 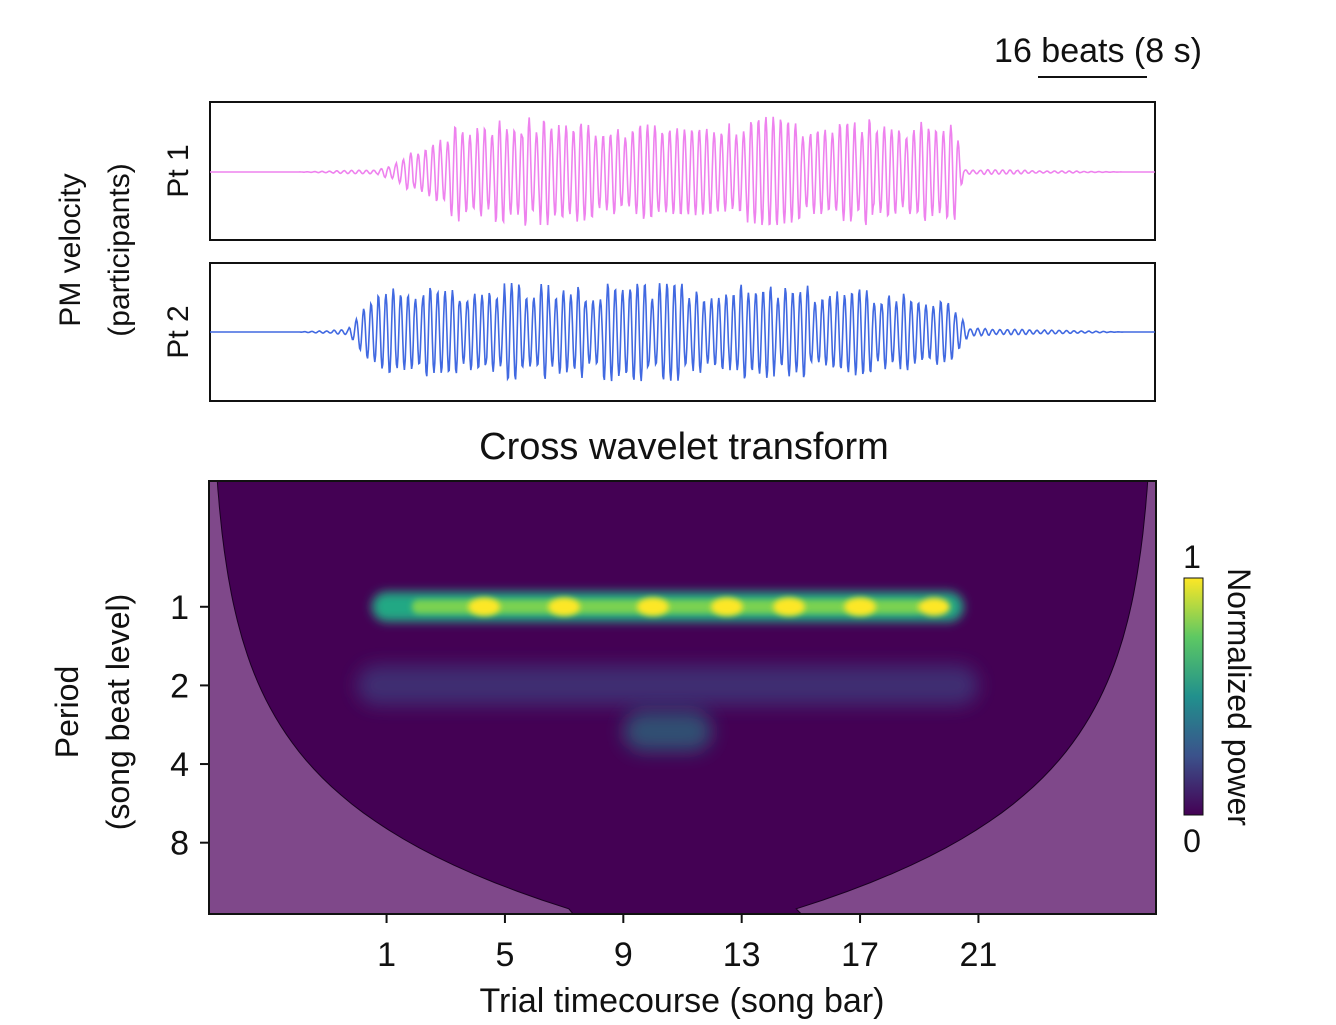 What do you see at coordinates (623, 955) in the screenshot?
I see `x-tick-label: 9` at bounding box center [623, 955].